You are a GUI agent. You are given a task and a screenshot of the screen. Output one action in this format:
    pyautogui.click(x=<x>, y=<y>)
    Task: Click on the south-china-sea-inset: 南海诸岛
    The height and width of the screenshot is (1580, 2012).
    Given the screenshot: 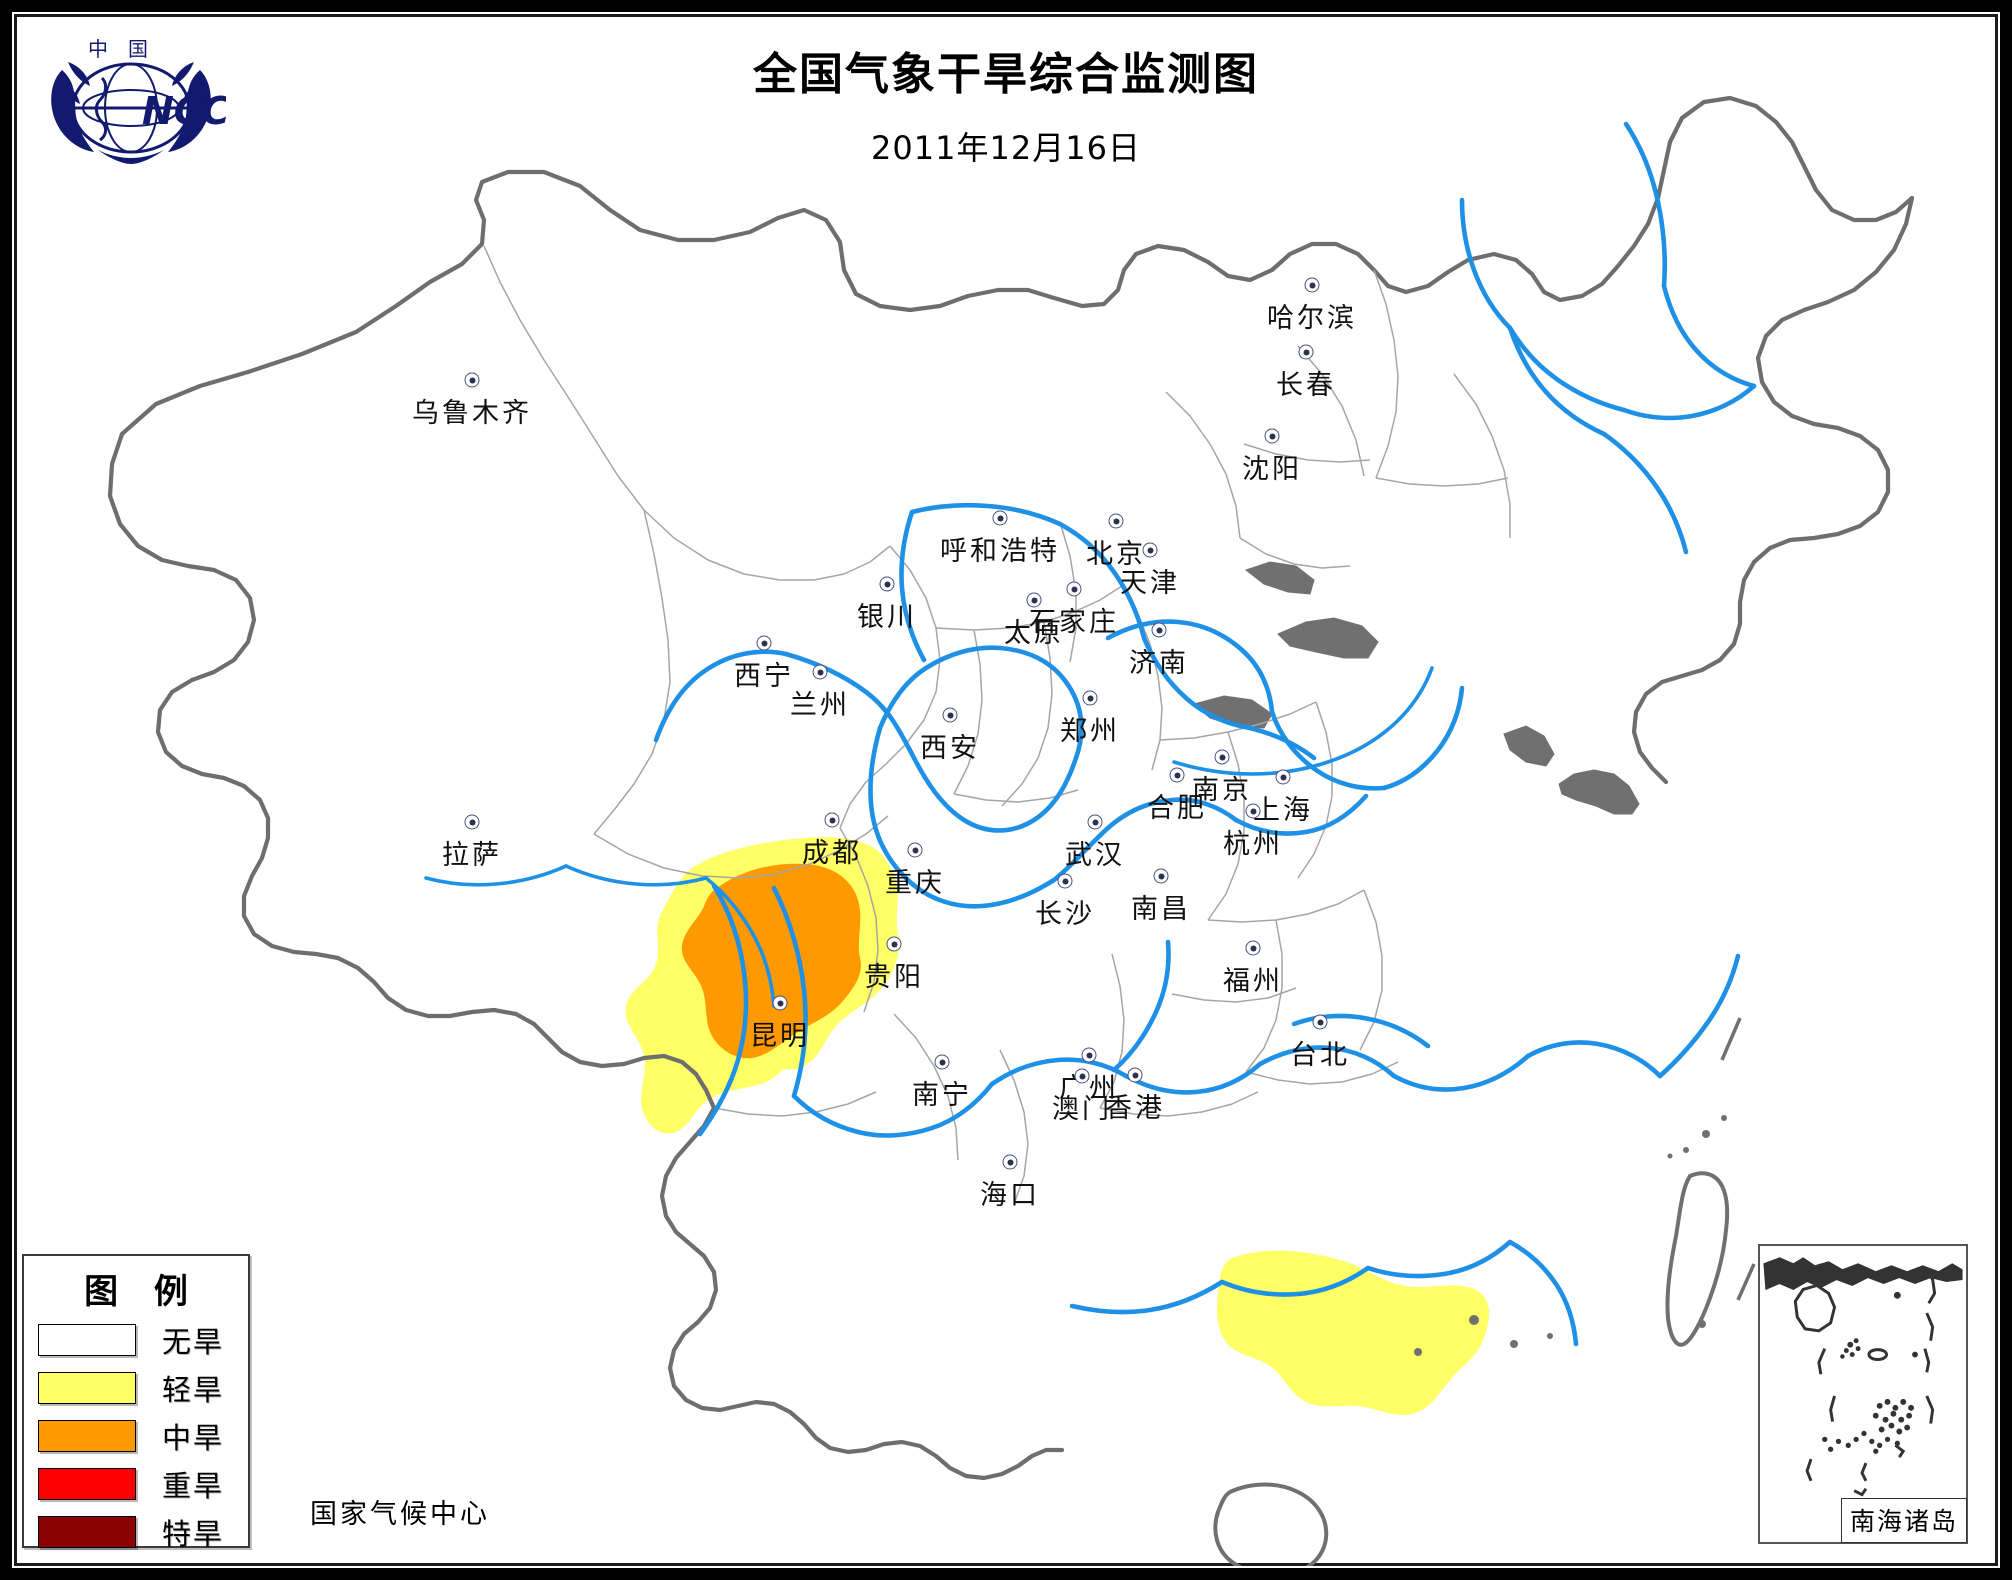 What is the action you would take?
    pyautogui.click(x=1863, y=1394)
    